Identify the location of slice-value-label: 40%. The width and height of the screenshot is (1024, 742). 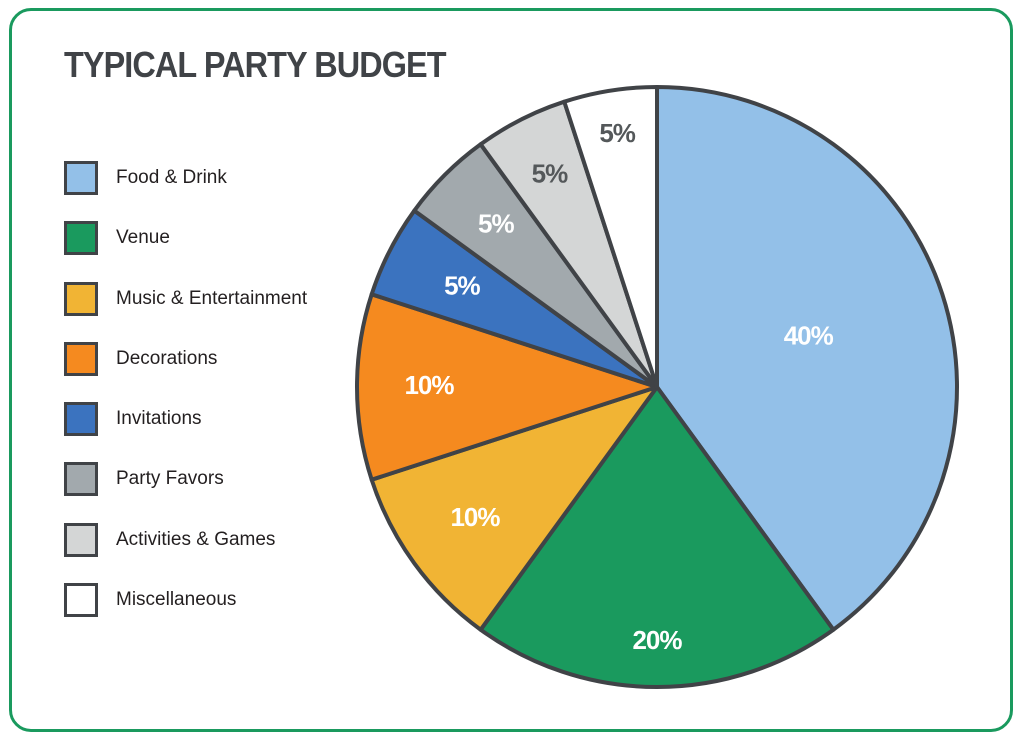
(809, 336).